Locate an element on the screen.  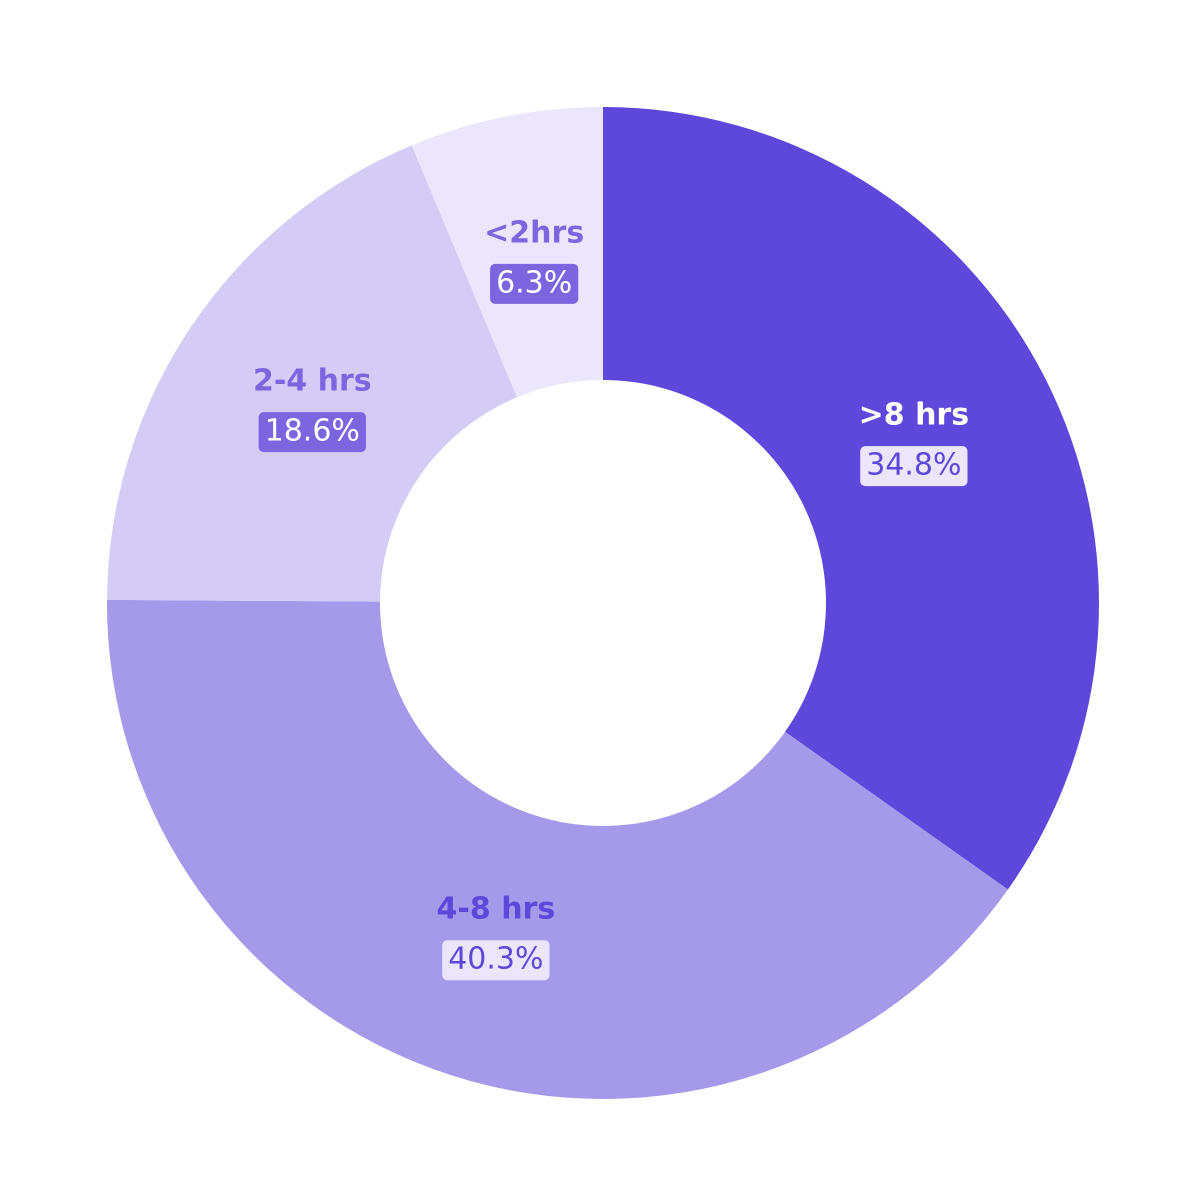
slice-label: 2-4 hrs is located at coordinates (312, 381).